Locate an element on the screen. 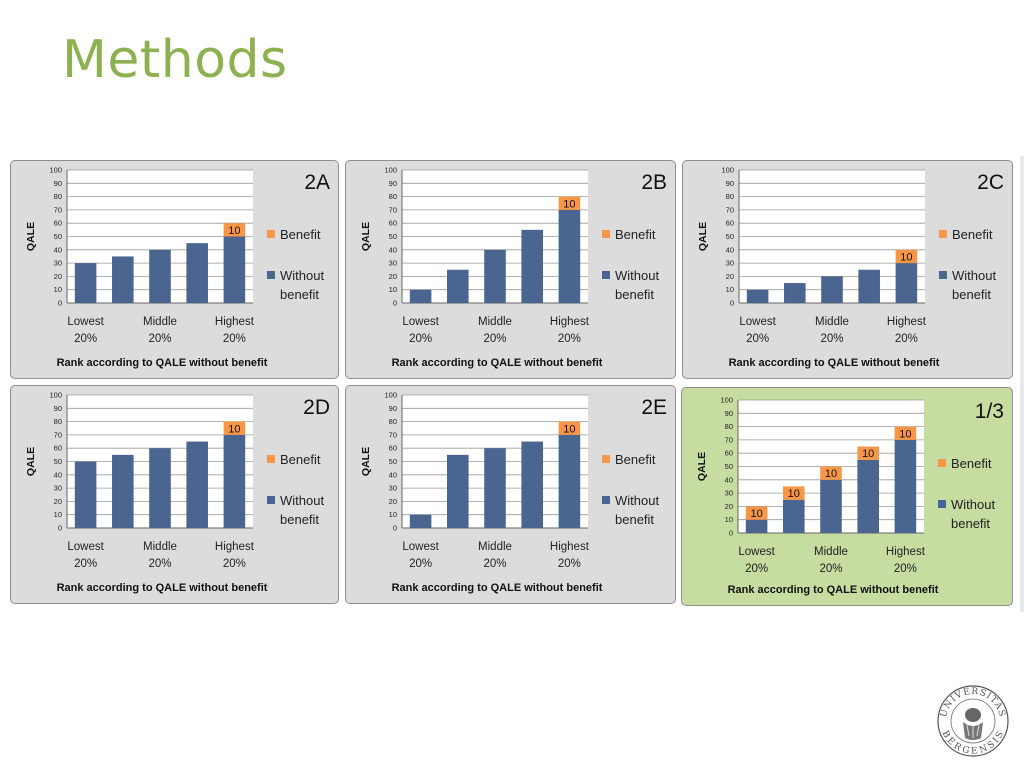 The width and height of the screenshot is (1024, 768). panel-title: 1/3 is located at coordinates (989, 411).